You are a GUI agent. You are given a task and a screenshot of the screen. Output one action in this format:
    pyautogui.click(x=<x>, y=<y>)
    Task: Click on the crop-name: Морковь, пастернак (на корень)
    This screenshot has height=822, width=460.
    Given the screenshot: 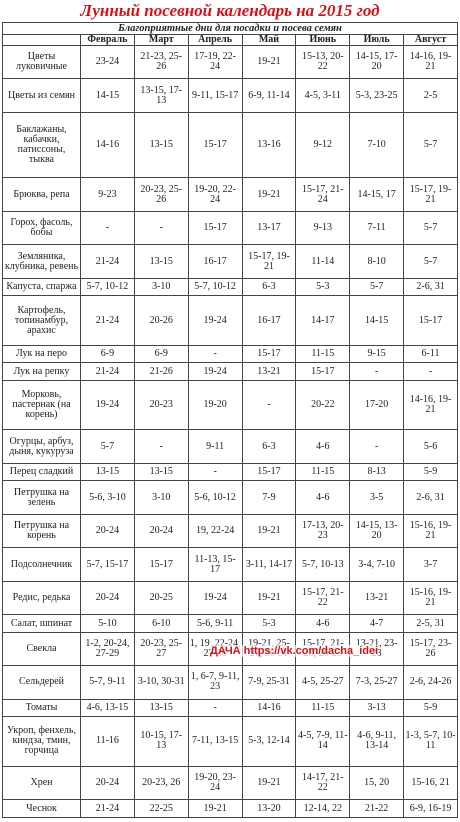 What is the action you would take?
    pyautogui.click(x=41, y=405)
    